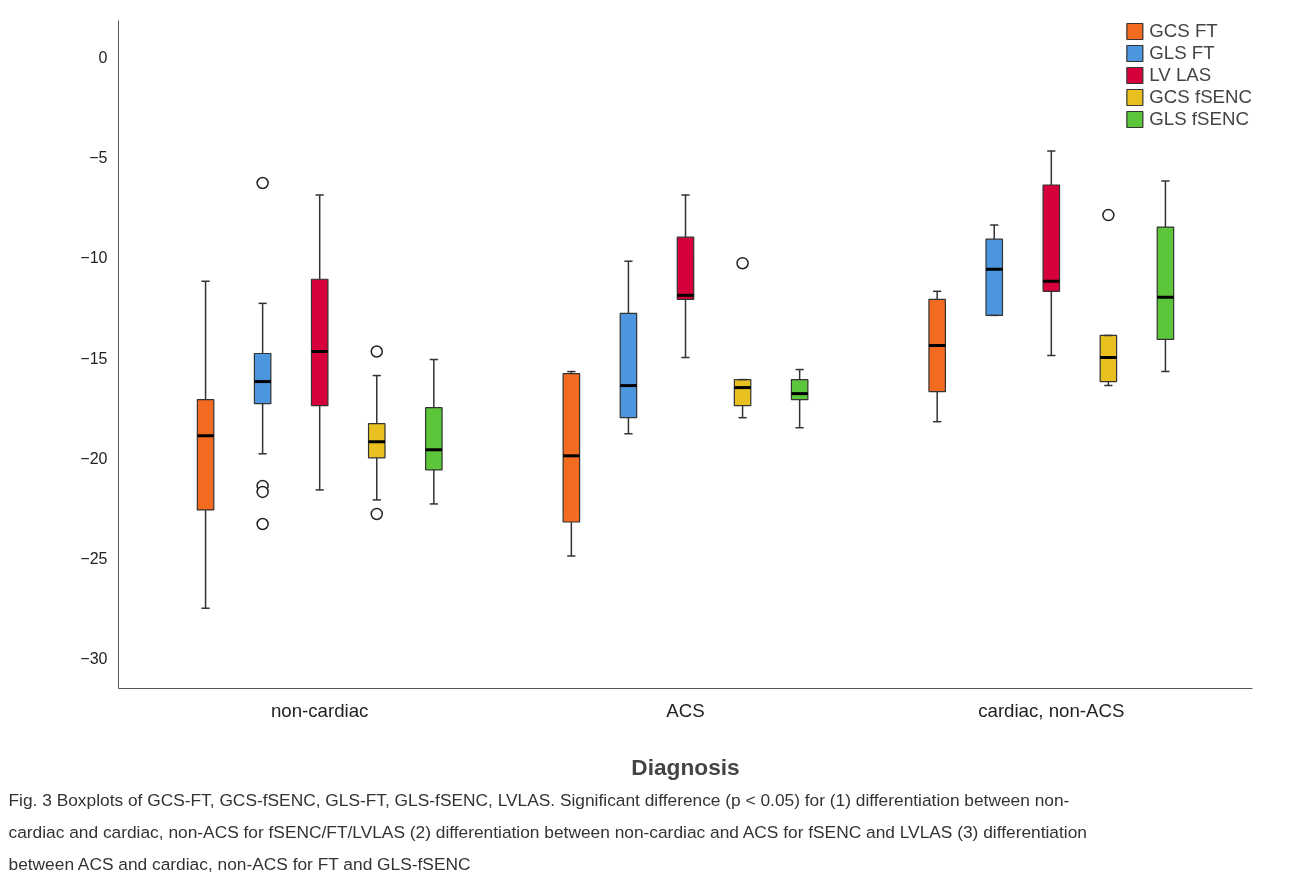 The width and height of the screenshot is (1292, 878). What do you see at coordinates (1051, 710) in the screenshot?
I see `x-tick-label: cardiac, non-ACS` at bounding box center [1051, 710].